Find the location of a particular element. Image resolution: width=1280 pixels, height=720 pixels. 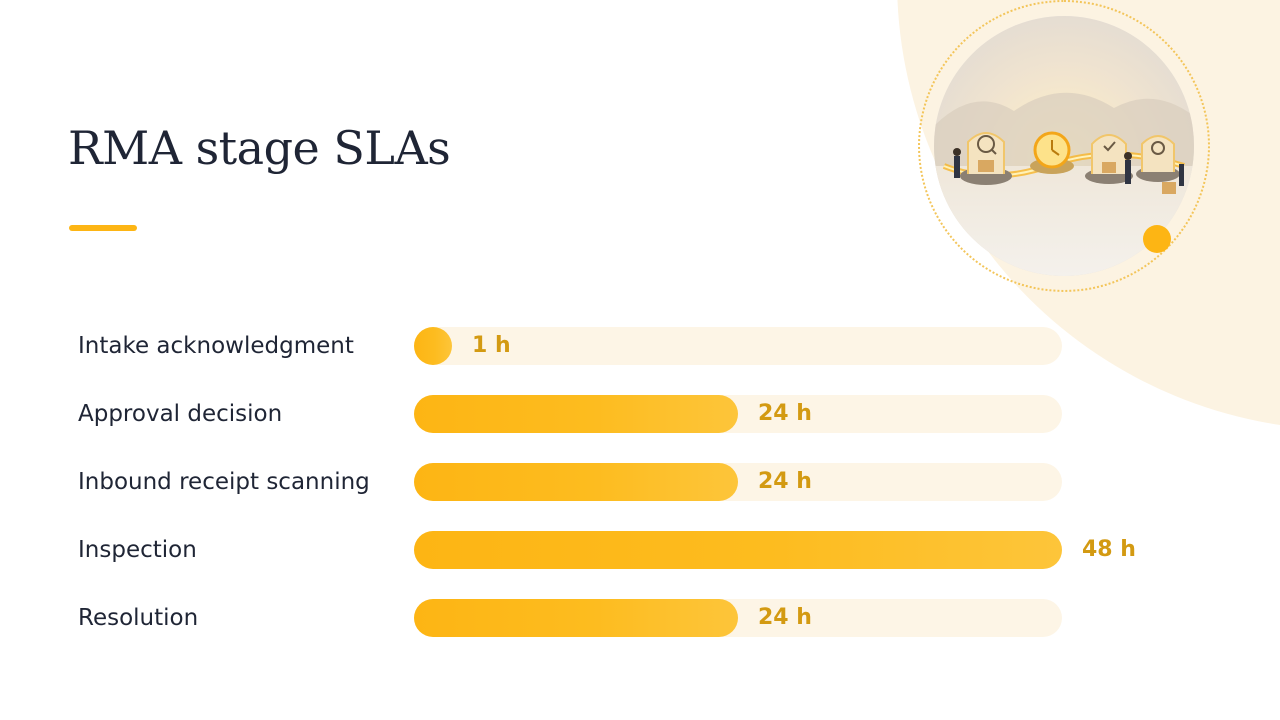

bar-inspection is located at coordinates (738, 550).